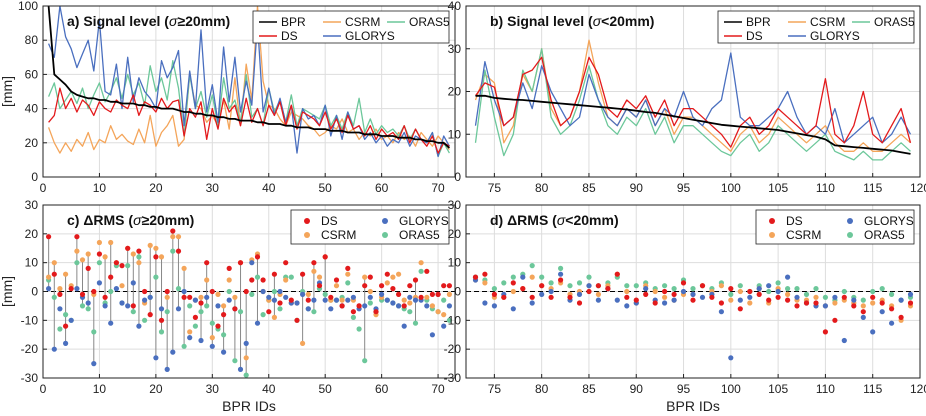 The height and width of the screenshot is (416, 926). What do you see at coordinates (589, 188) in the screenshot?
I see `tick-label-x: 85` at bounding box center [589, 188].